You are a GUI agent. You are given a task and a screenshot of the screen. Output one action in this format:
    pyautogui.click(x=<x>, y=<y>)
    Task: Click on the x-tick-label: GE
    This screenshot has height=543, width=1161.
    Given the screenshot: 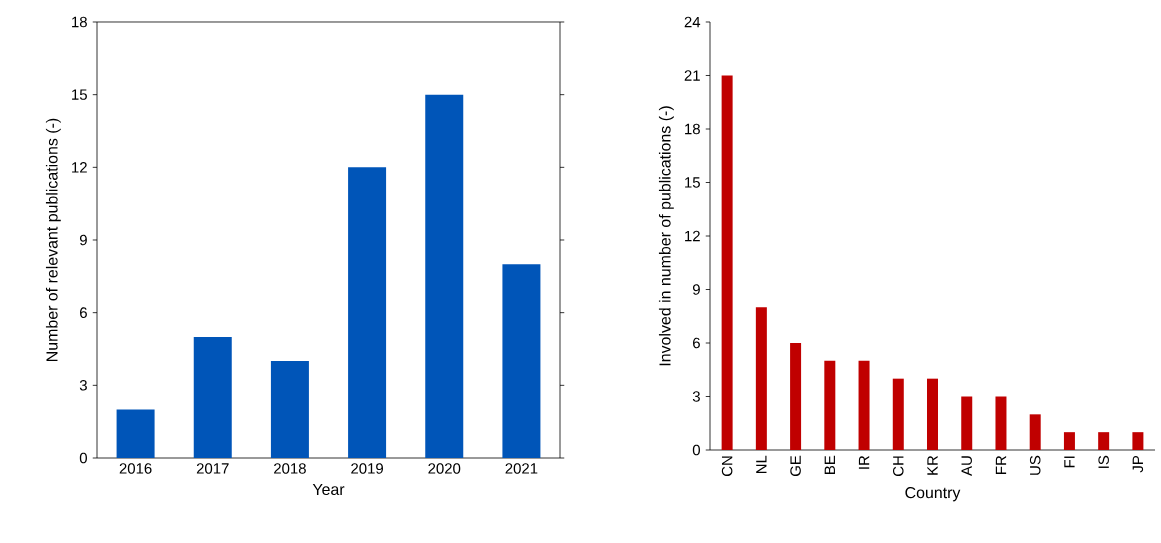 What is the action you would take?
    pyautogui.click(x=795, y=466)
    